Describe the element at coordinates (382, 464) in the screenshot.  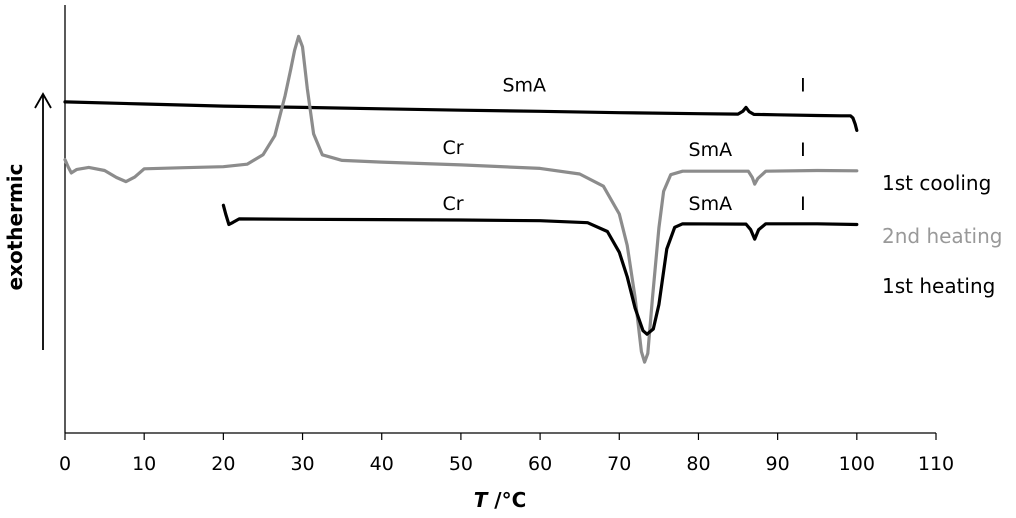
I see `x-tick-label: 40` at that location.